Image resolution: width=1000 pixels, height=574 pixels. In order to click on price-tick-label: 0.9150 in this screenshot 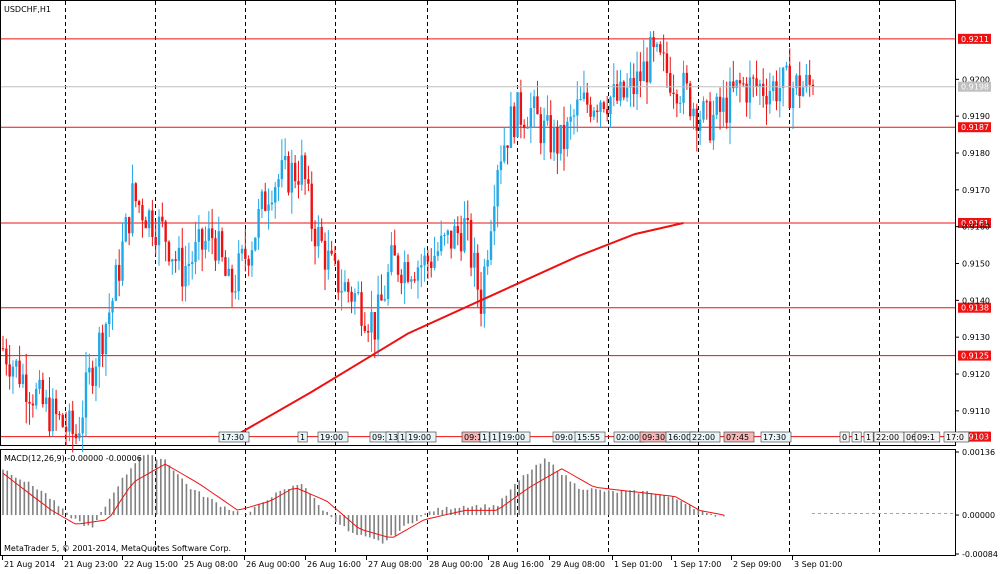, I will do `click(976, 264)`.